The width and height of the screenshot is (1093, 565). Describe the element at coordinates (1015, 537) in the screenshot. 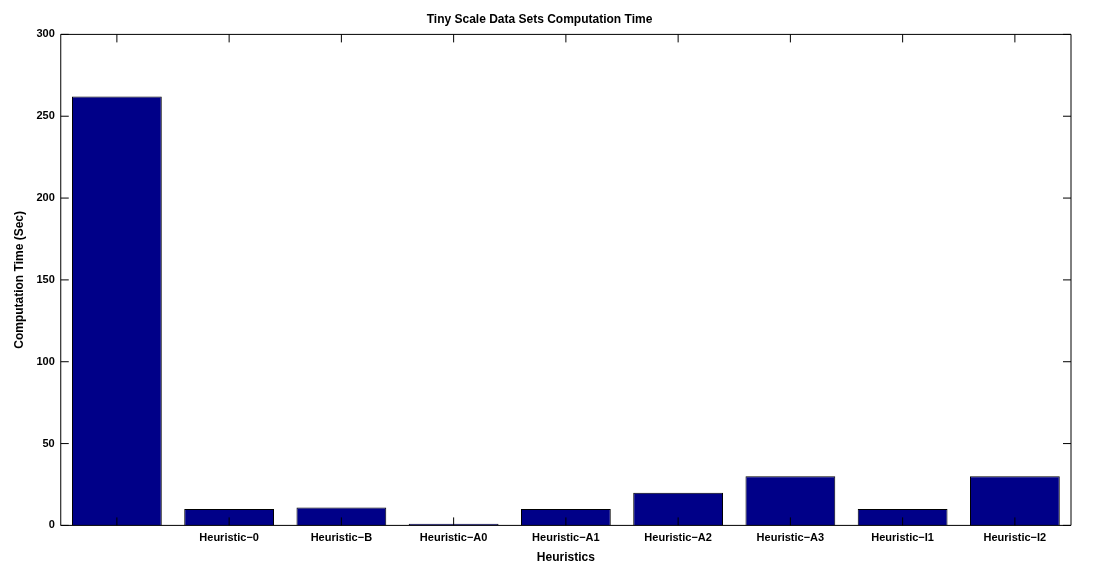

I see `x-tick-label: Heuristic−I2` at that location.